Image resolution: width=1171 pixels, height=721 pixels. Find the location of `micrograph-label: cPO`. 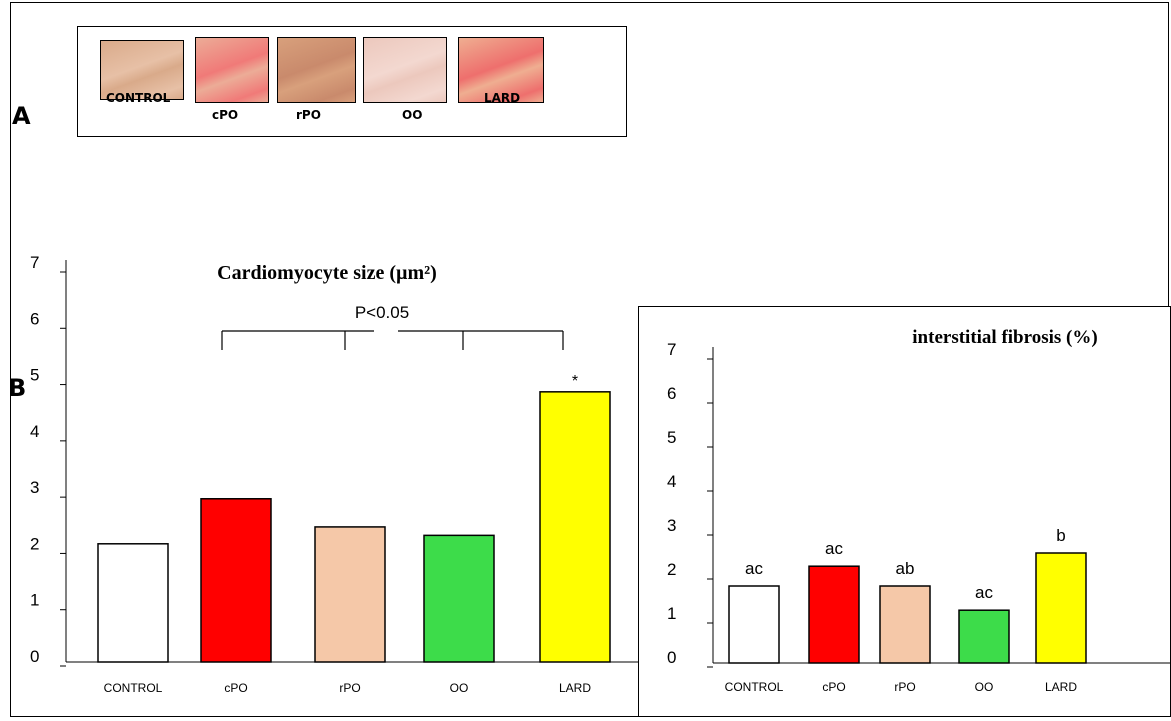

micrograph-label: cPO is located at coordinates (225, 115).